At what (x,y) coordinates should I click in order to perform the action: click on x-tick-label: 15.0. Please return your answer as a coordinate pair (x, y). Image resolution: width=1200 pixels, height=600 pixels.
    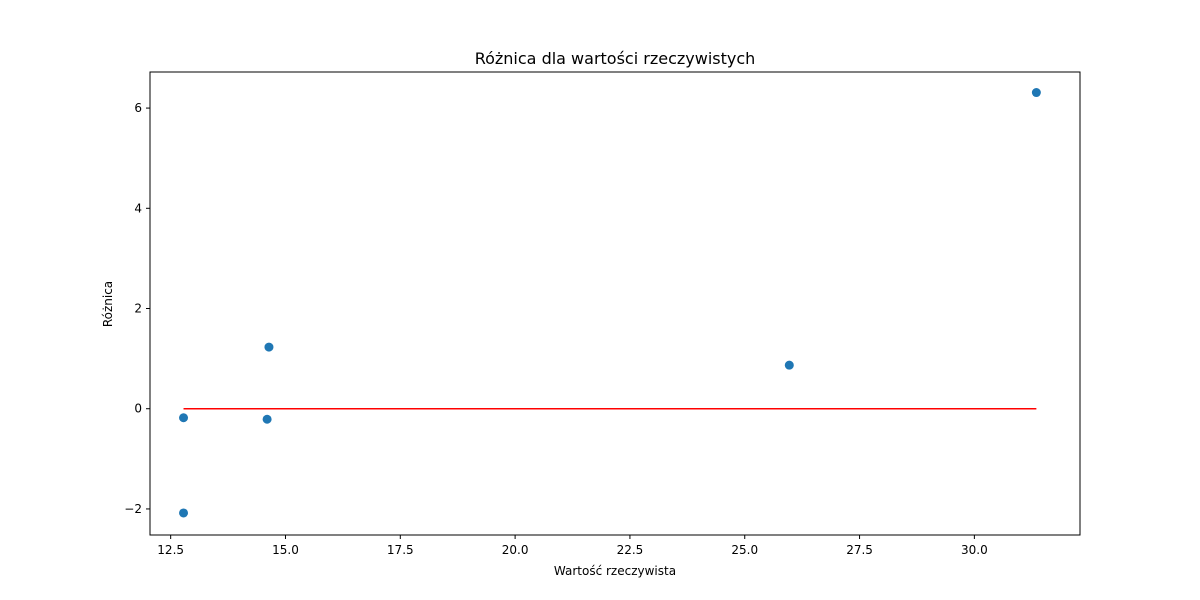
    Looking at the image, I should click on (285, 550).